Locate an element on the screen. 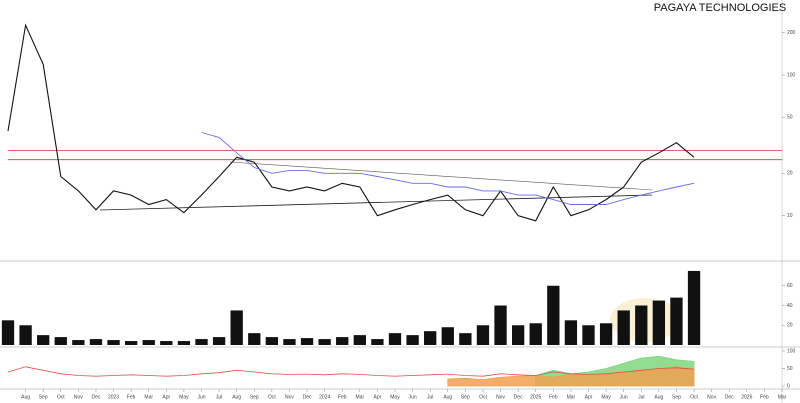 The height and width of the screenshot is (403, 800). trendline is located at coordinates (441, 176).